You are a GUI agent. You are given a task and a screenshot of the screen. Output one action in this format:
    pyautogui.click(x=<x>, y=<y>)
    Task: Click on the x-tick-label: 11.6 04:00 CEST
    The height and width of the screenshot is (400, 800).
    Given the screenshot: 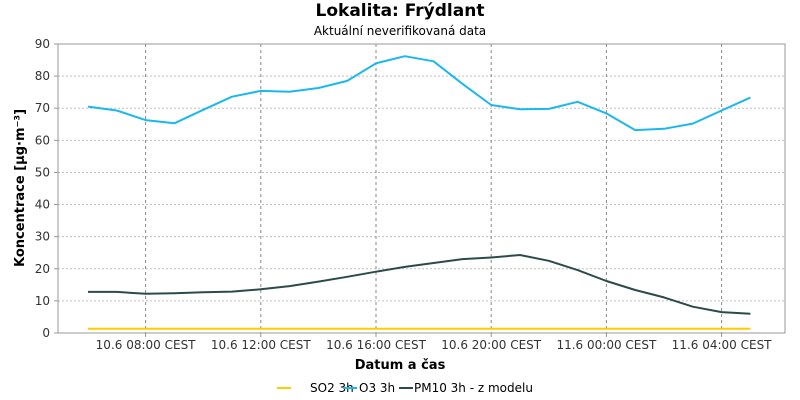 What is the action you would take?
    pyautogui.click(x=722, y=345)
    